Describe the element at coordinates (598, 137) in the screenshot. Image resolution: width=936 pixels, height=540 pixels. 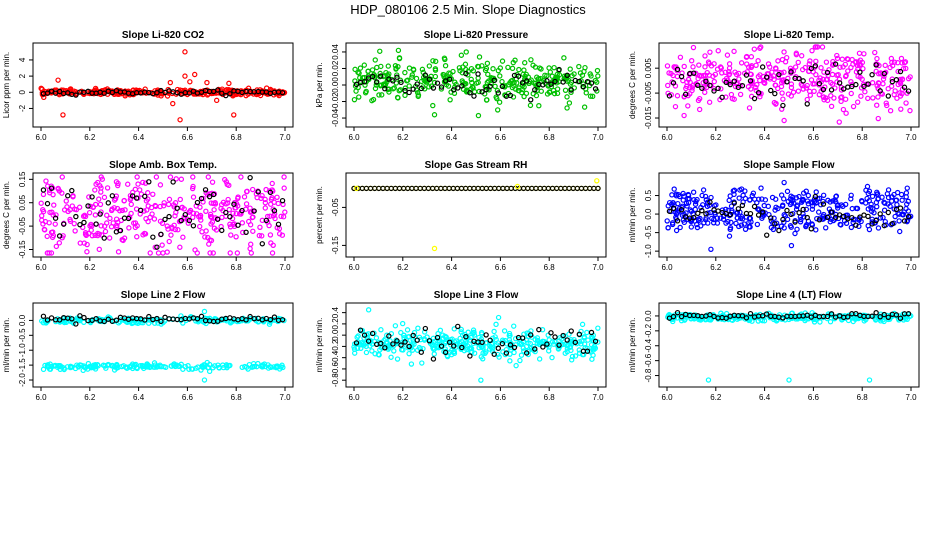
I see `x-tick-label: 7.0` at that location.